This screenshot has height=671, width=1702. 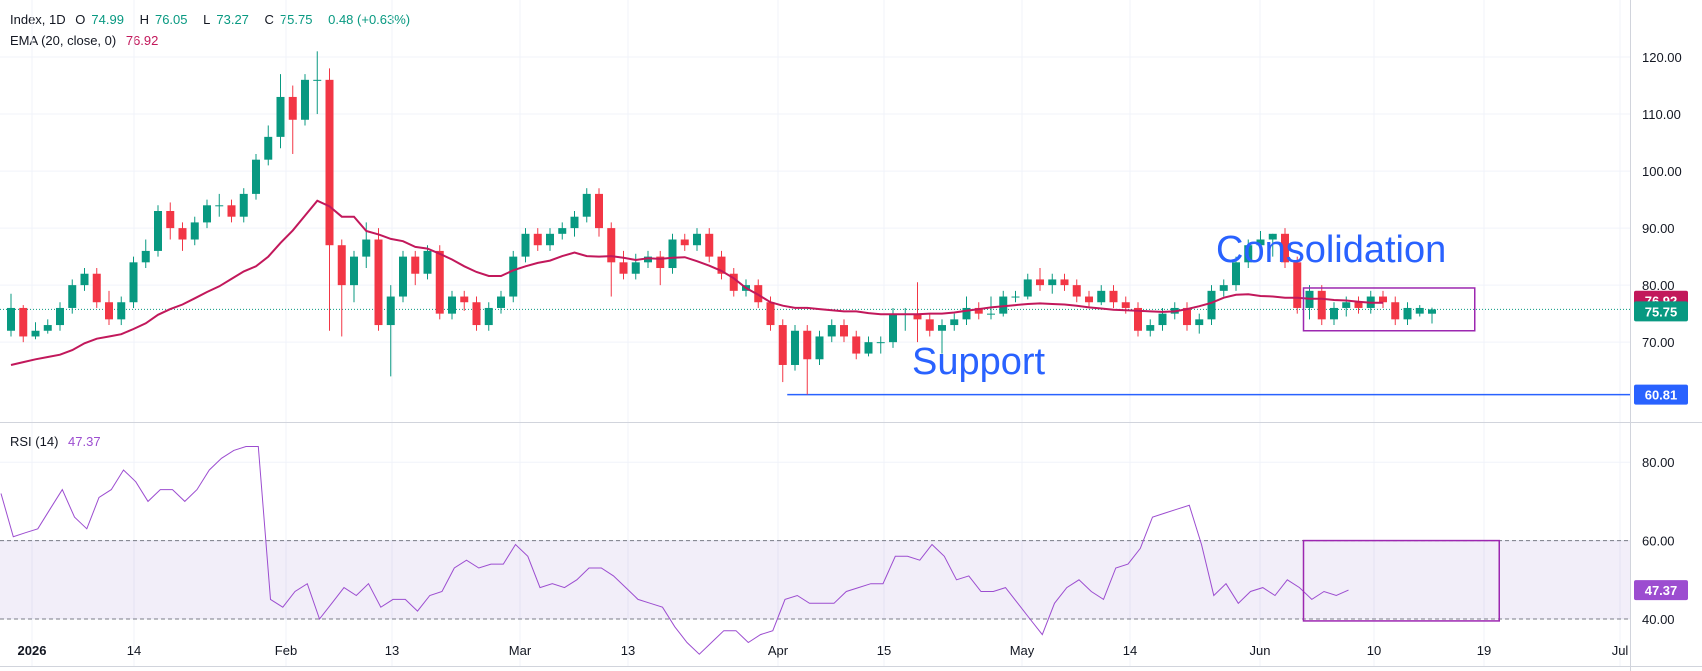 I want to click on legend-rsi: RSI (14) 47.37, so click(x=58, y=441).